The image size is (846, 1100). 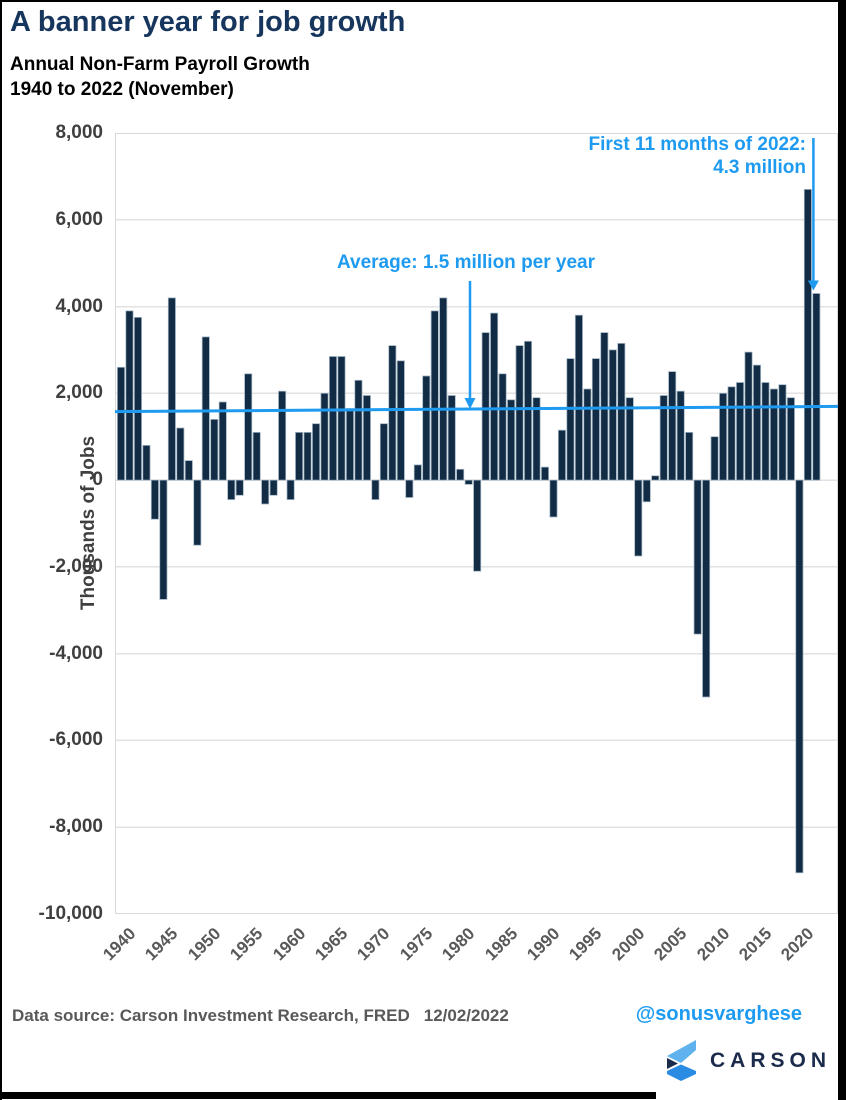 What do you see at coordinates (773, 434) in the screenshot?
I see `bar-2017` at bounding box center [773, 434].